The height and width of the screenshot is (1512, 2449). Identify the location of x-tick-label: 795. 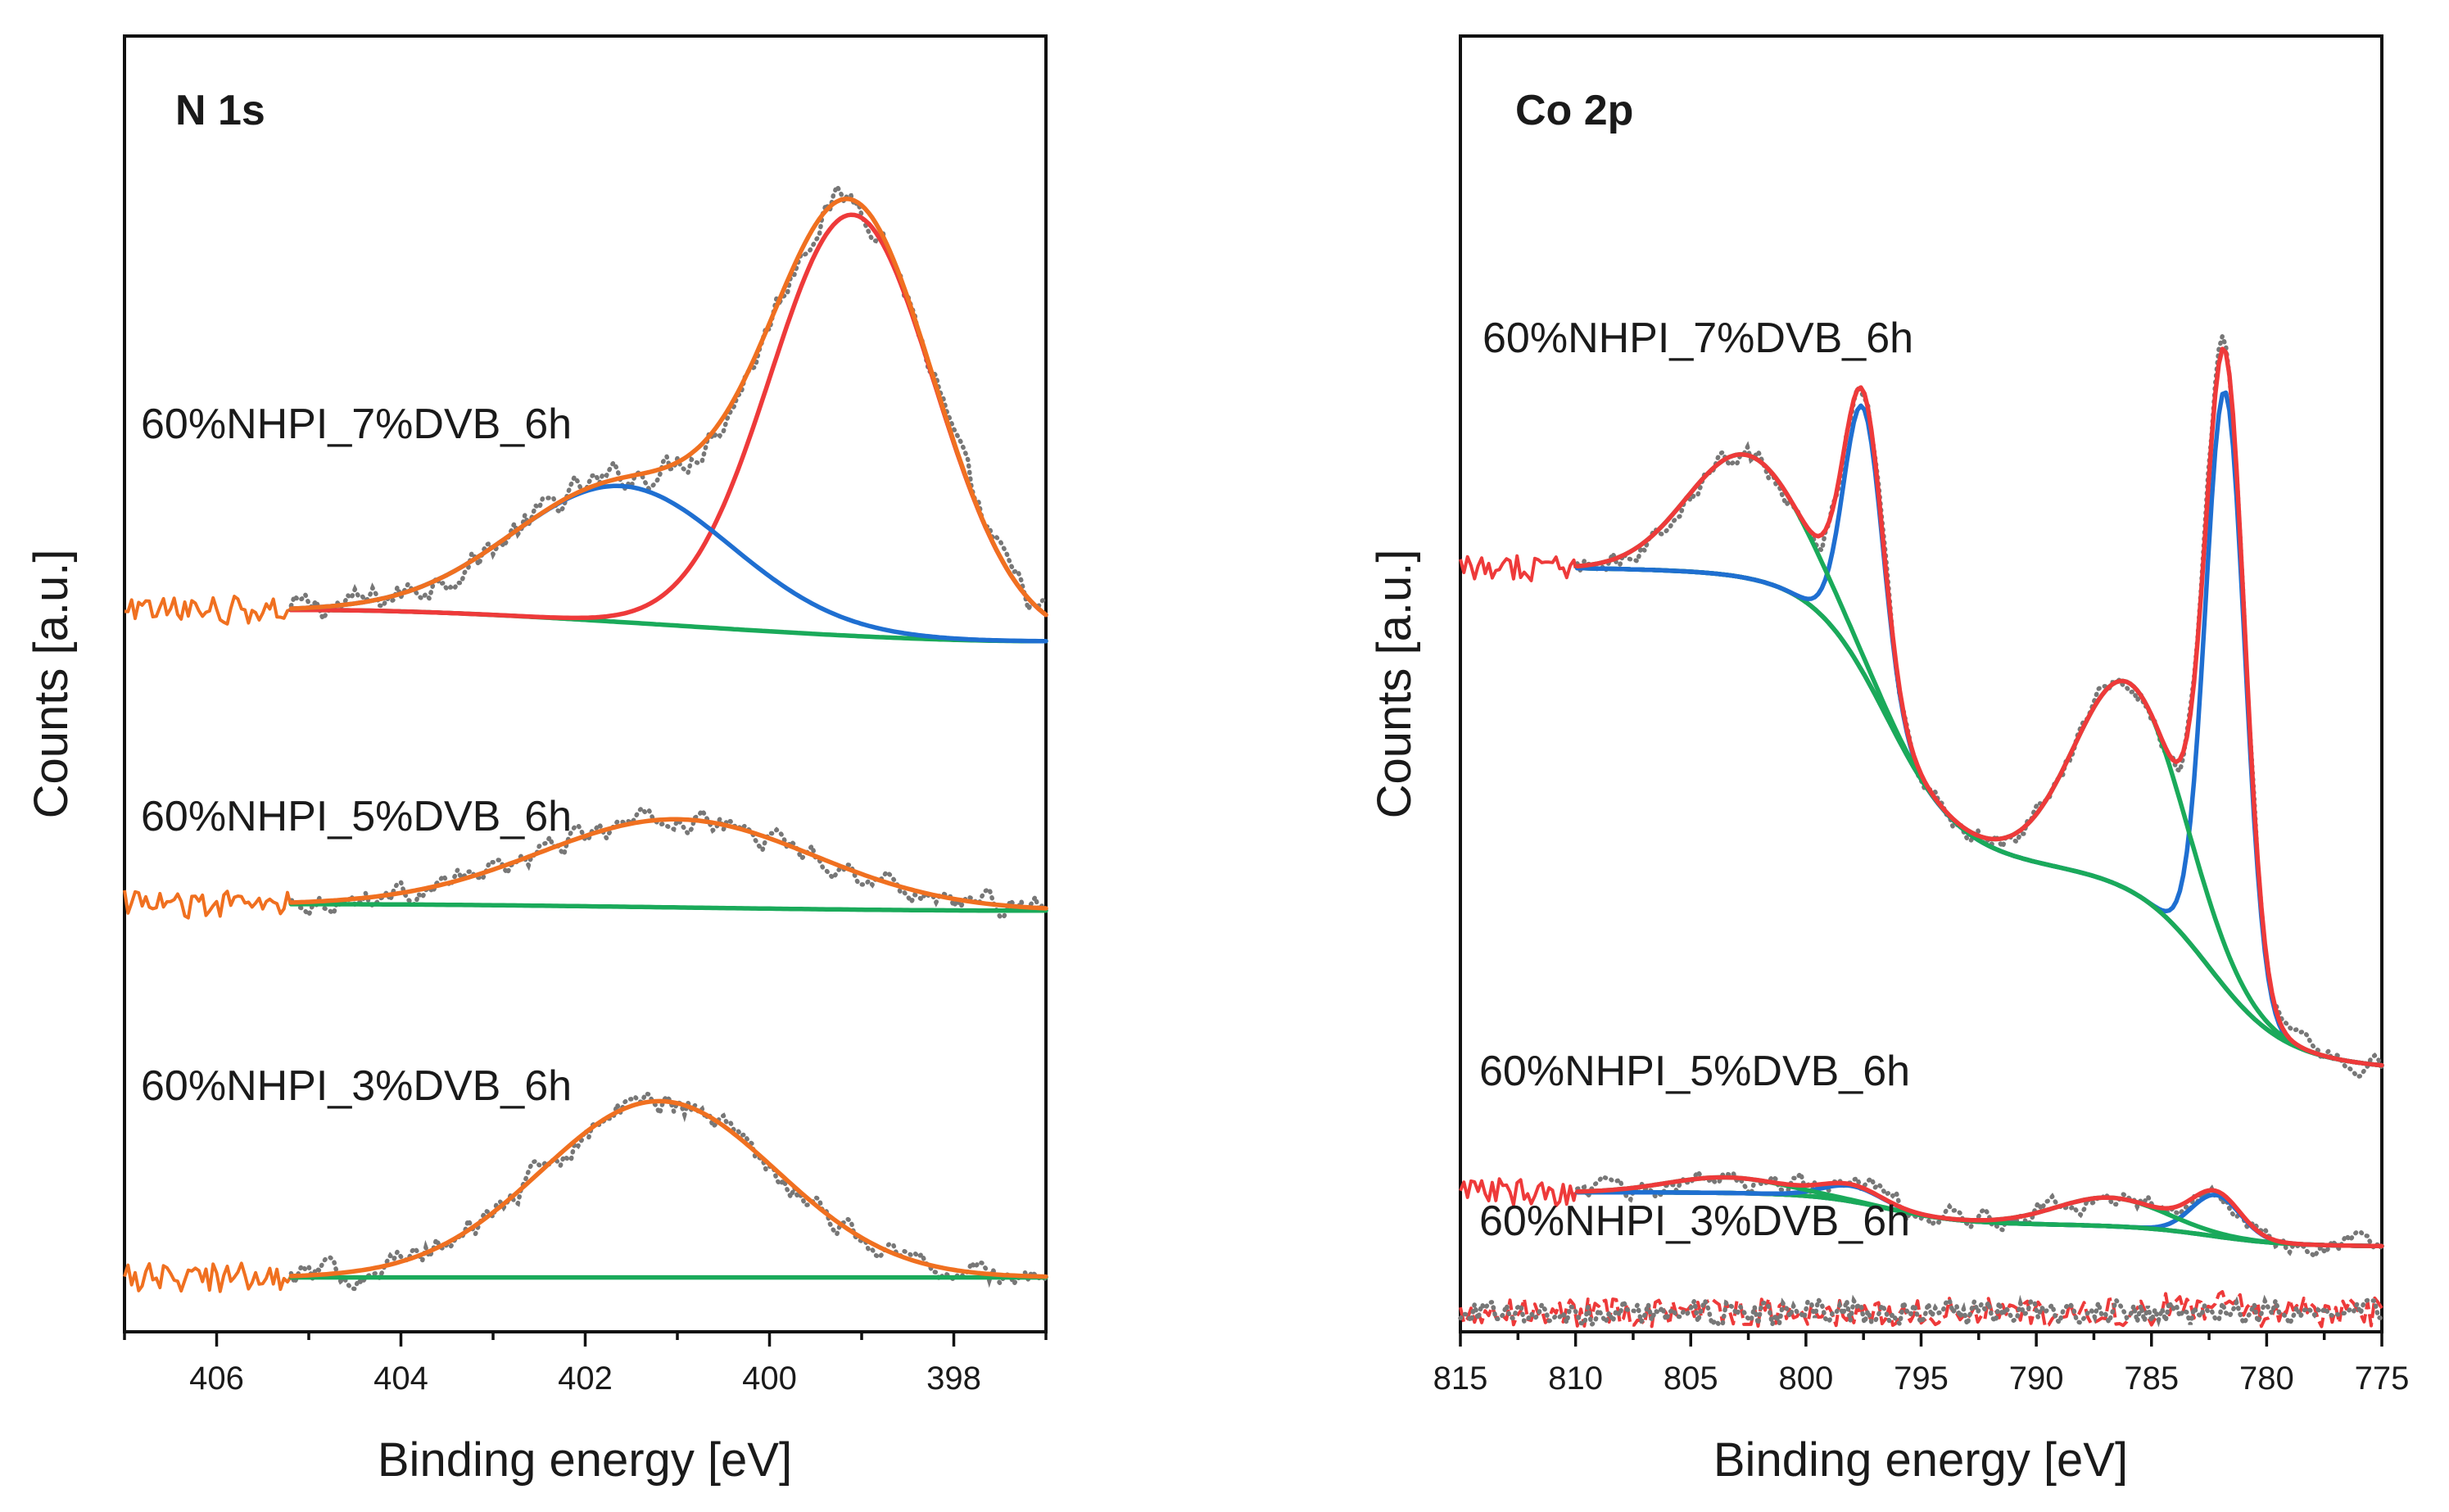
(1922, 1379).